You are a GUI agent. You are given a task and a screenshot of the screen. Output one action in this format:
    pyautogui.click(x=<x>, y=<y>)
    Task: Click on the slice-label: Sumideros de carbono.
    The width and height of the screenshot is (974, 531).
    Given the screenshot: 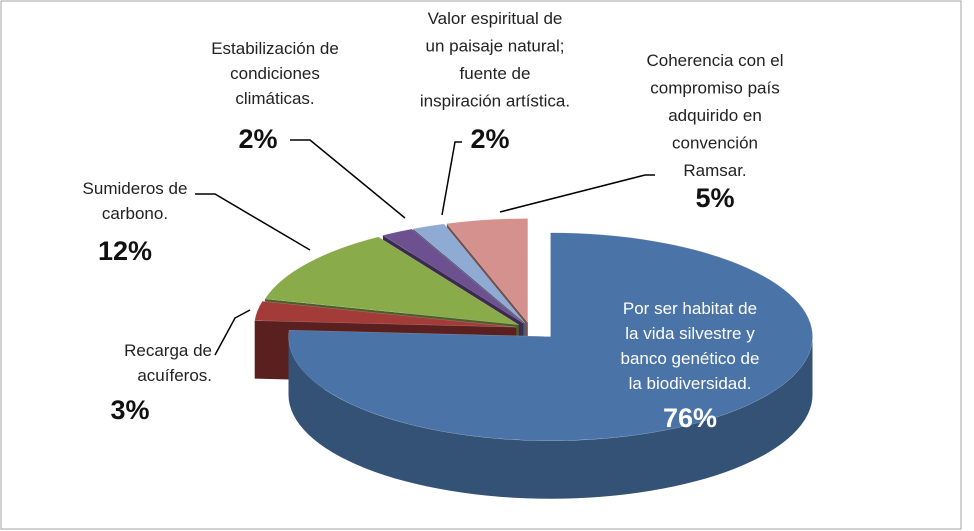 What is the action you would take?
    pyautogui.click(x=135, y=201)
    